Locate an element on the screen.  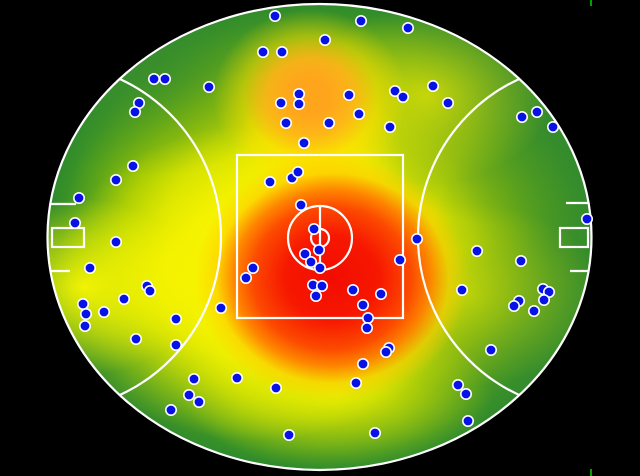
goal-square-left is located at coordinates (68, 237).